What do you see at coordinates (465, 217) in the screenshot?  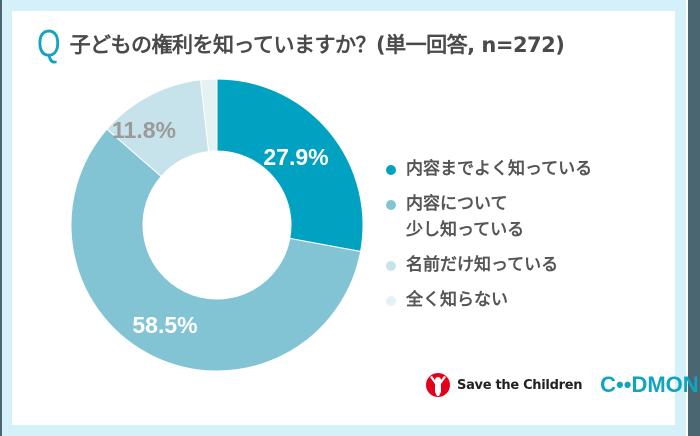 I see `legend-label: 内容について 少し知っている` at bounding box center [465, 217].